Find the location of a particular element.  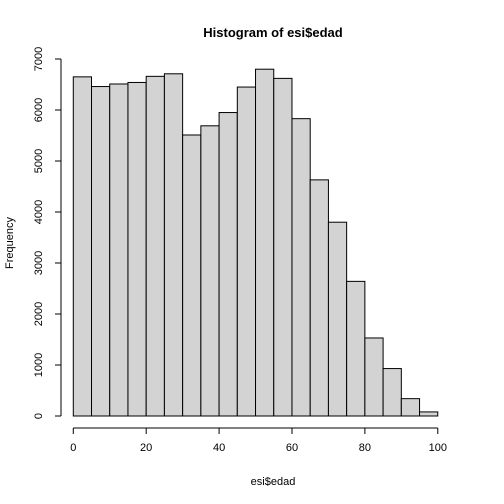

x-axis: 0 20 40 60 80 100 is located at coordinates (258, 440).